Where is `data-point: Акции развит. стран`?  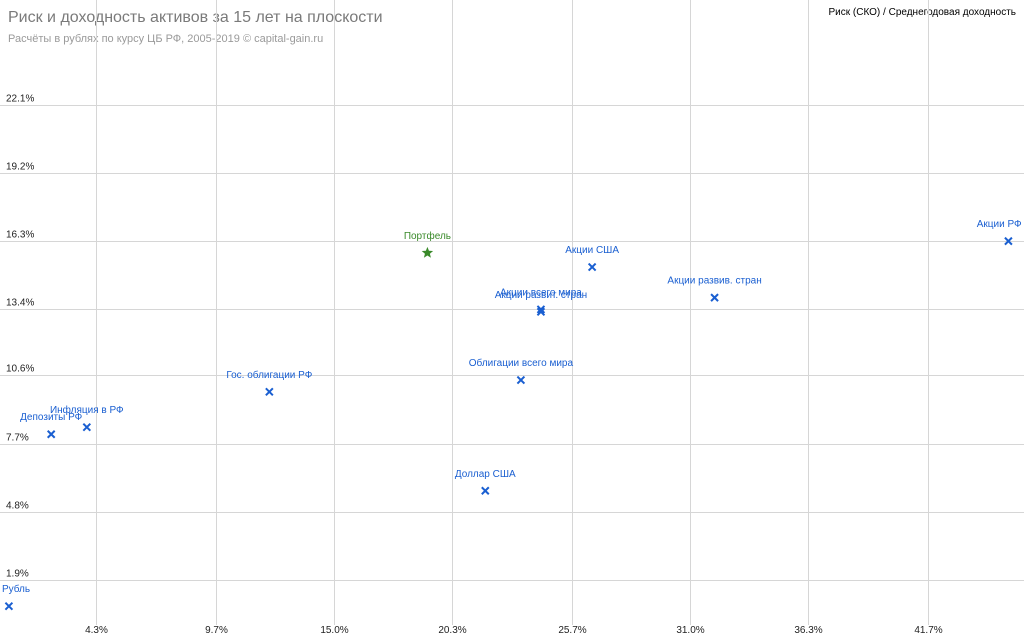
data-point: Акции развит. стран is located at coordinates (541, 303).